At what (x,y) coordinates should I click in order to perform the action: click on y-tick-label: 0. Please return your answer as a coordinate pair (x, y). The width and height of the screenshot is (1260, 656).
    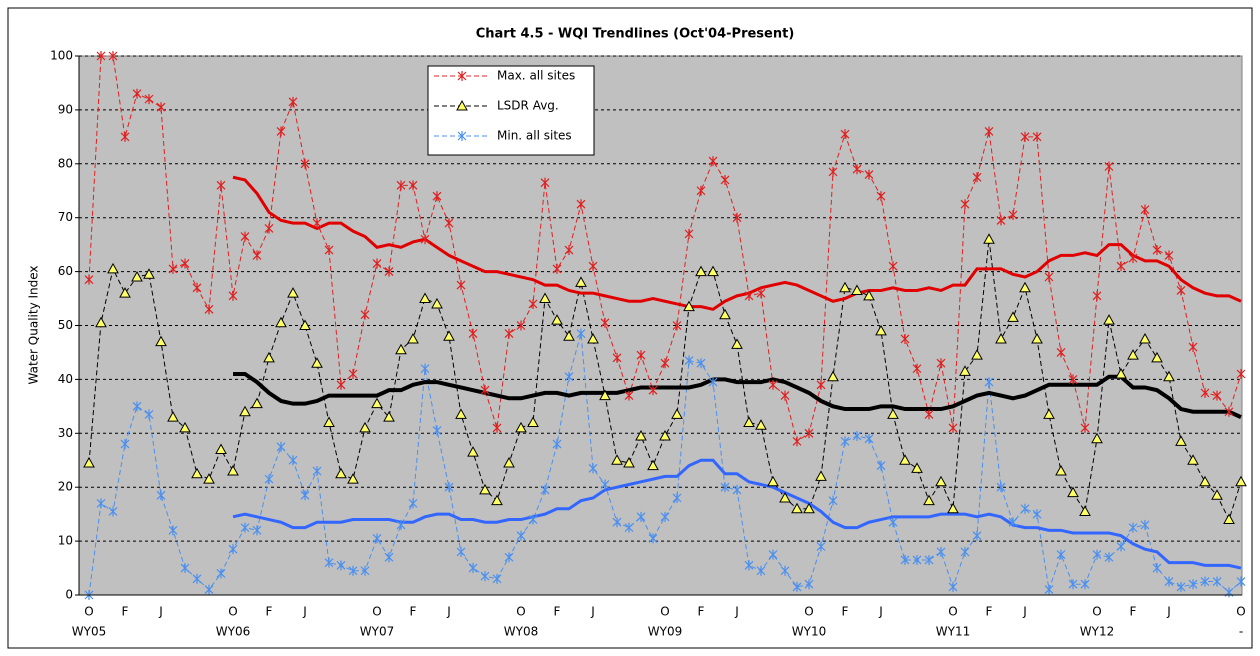
    Looking at the image, I should click on (69, 595).